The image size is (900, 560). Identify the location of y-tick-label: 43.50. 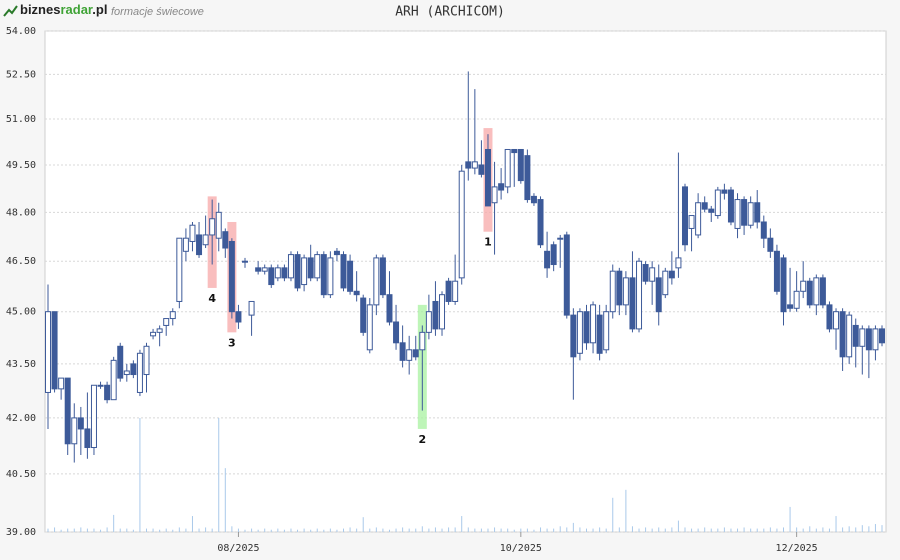
(21, 364).